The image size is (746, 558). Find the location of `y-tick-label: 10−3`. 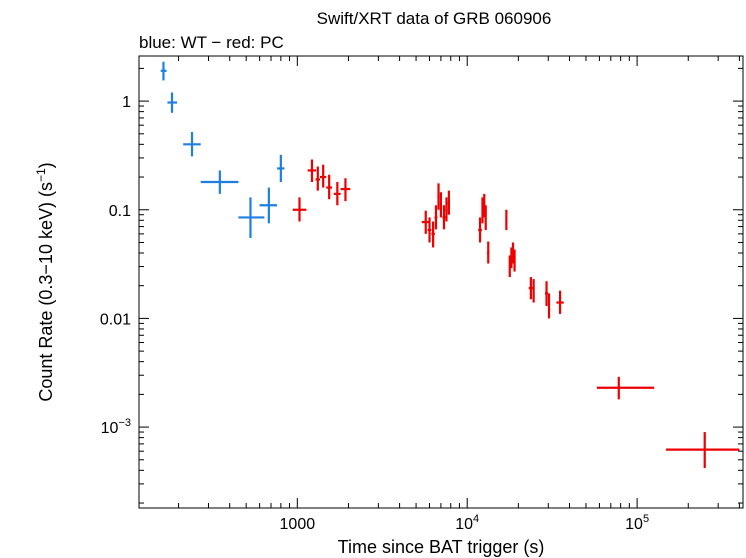

y-tick-label: 10−3 is located at coordinates (116, 427).